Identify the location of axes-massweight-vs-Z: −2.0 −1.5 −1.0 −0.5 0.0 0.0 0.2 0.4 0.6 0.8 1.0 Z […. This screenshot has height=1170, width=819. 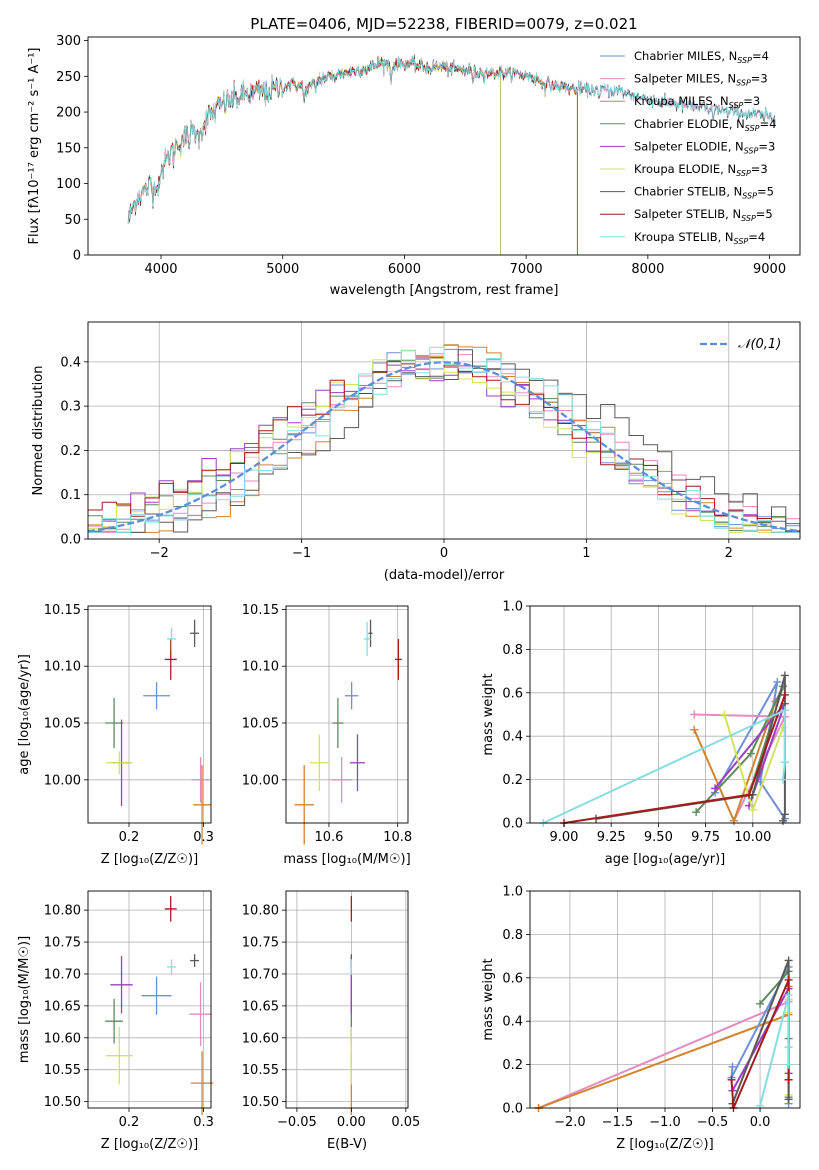
(641, 1018).